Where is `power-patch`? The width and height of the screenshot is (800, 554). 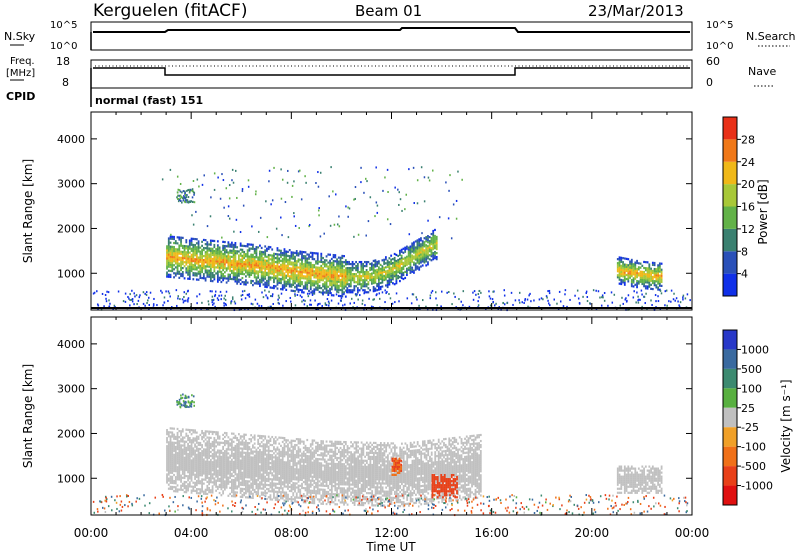 power-patch is located at coordinates (191, 190).